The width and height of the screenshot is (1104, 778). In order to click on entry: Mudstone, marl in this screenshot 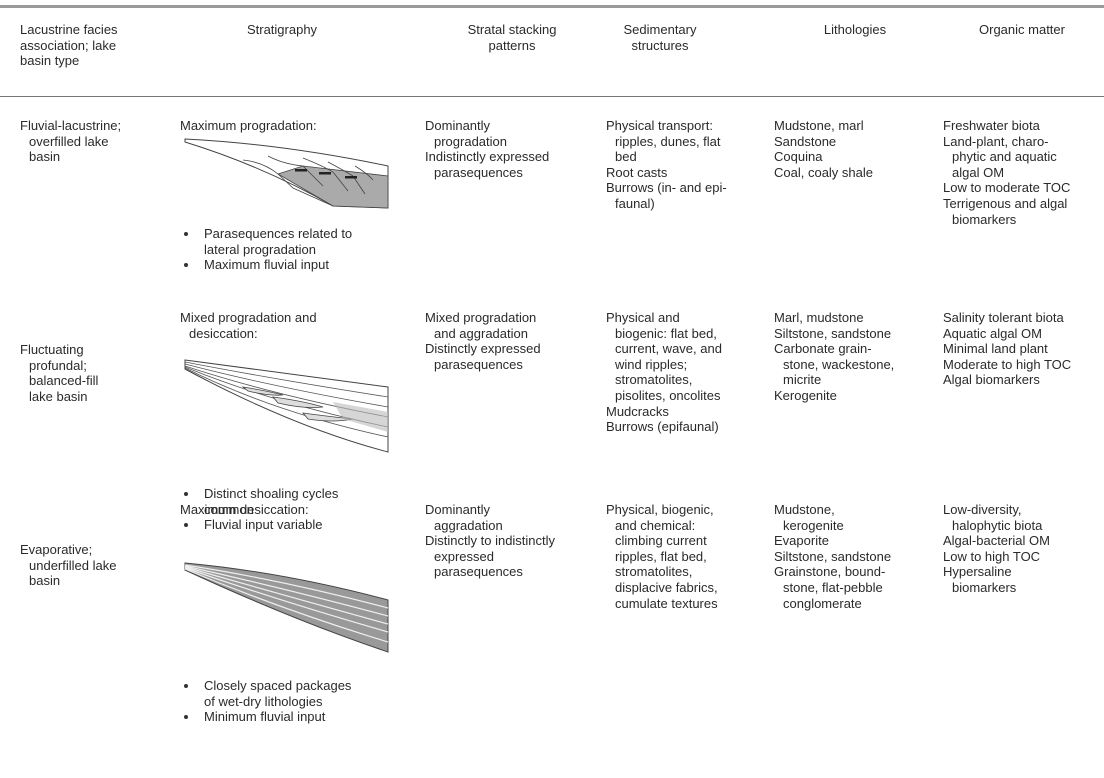, I will do `click(823, 126)`.